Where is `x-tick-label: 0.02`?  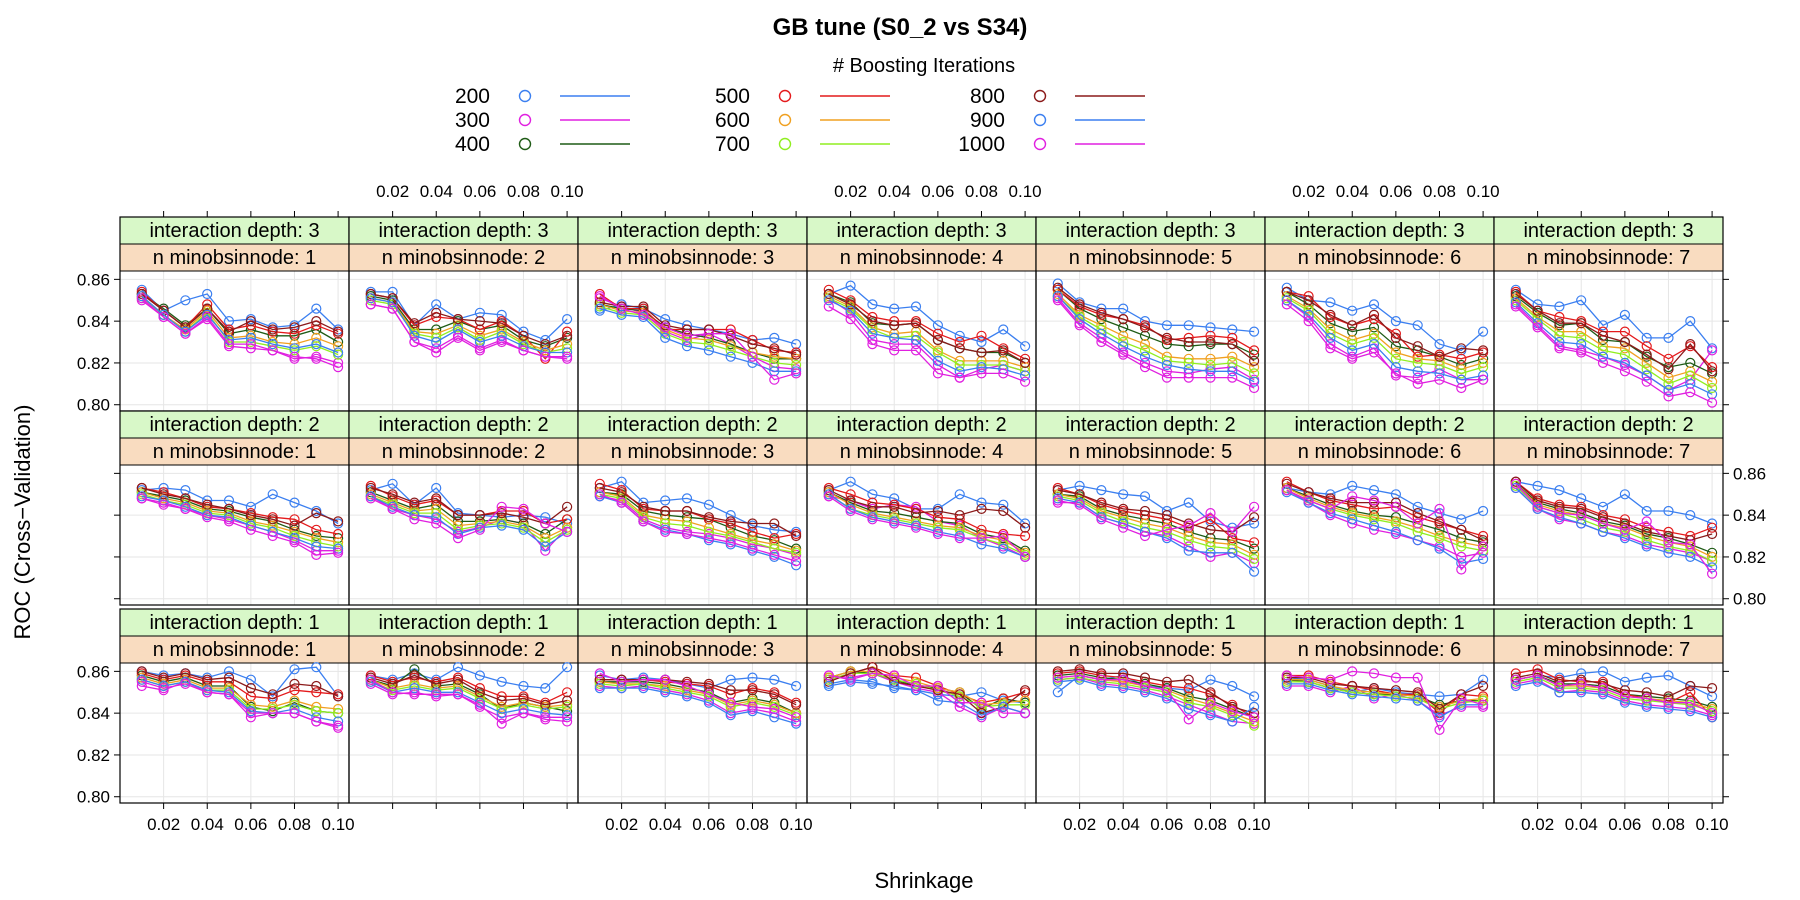 x-tick-label: 0.02 is located at coordinates (1308, 191).